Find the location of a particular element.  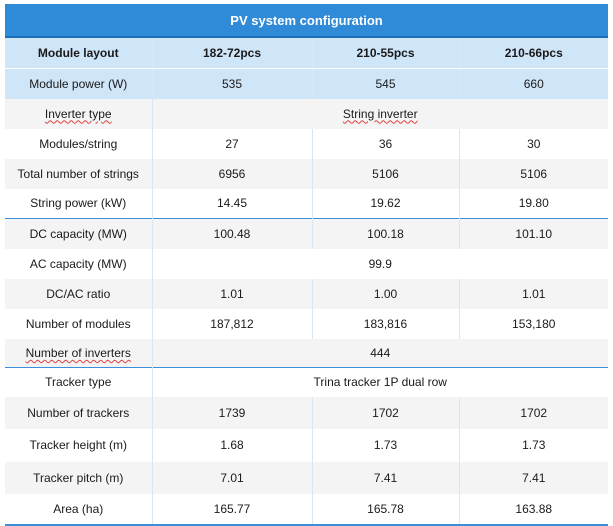

row-label: Tracker height (m) is located at coordinates (79, 445).